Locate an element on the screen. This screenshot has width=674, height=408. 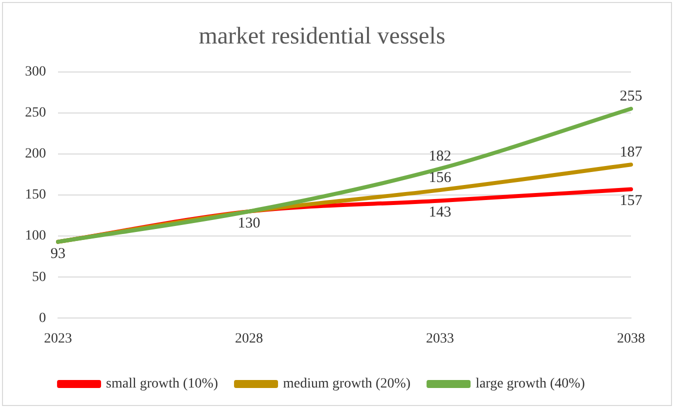
data-label: 187 is located at coordinates (631, 152).